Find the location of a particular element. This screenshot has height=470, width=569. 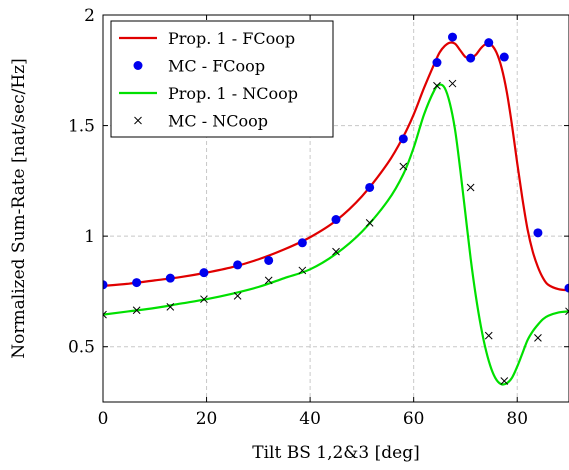

y-tick-label: 2 is located at coordinates (89, 16).